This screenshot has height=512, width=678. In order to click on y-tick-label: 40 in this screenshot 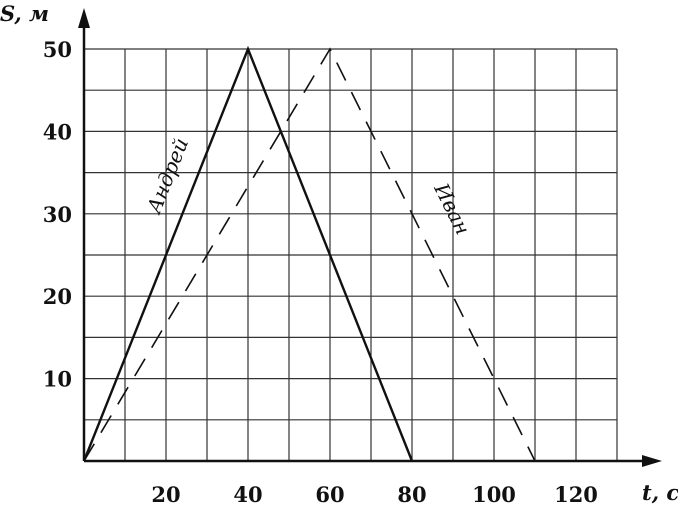, I will do `click(57, 131)`.